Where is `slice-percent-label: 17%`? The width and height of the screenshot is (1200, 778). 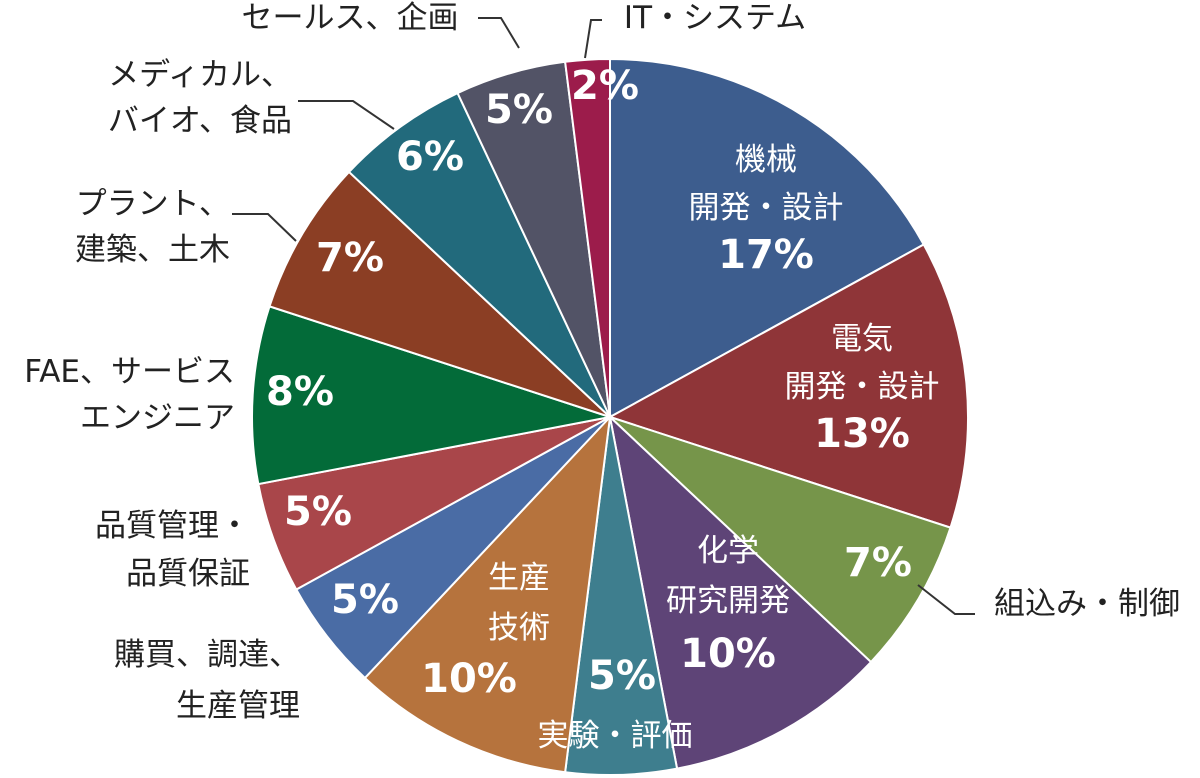
slice-percent-label: 17% is located at coordinates (766, 255).